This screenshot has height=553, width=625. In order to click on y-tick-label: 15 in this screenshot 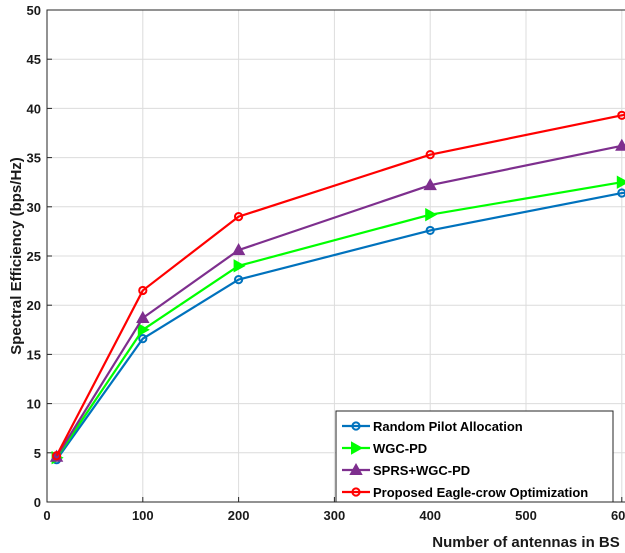, I will do `click(34, 354)`.